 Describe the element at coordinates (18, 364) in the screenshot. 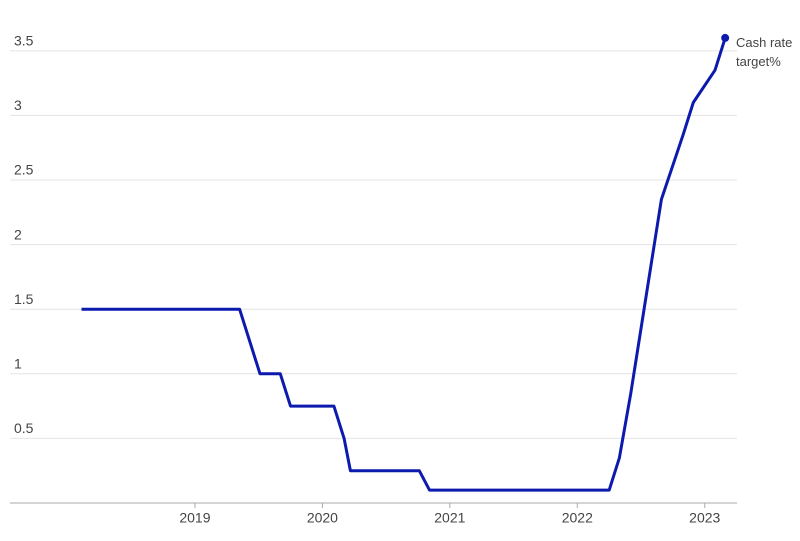

I see `y-tick-label: 1` at that location.